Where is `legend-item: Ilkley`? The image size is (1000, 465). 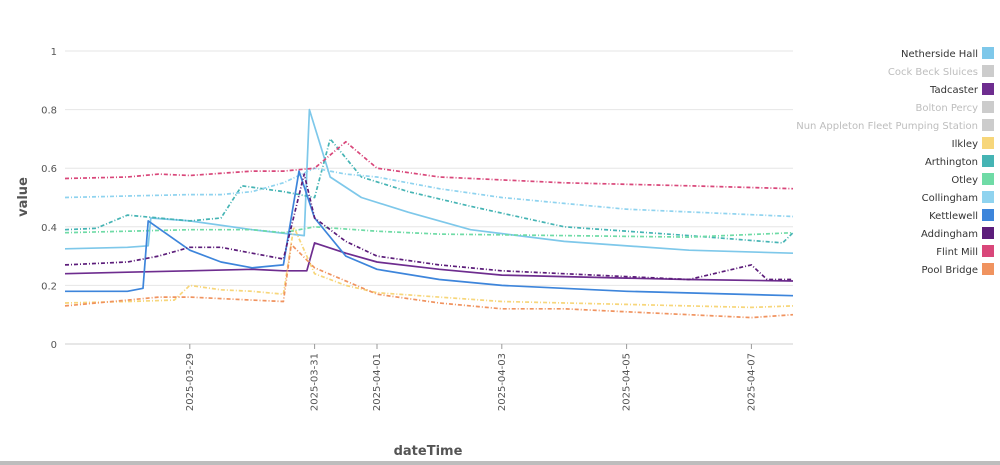 legend-item: Ilkley is located at coordinates (973, 143).